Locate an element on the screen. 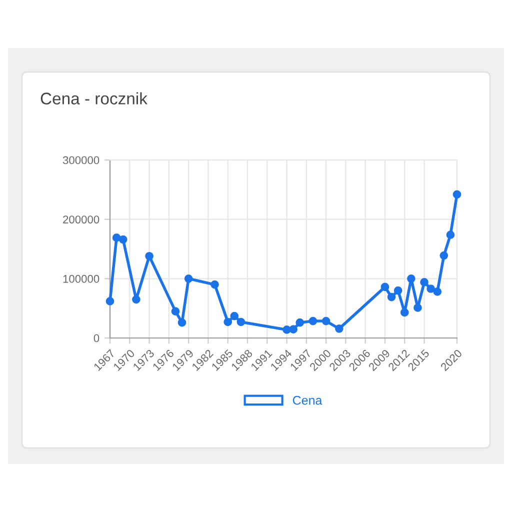  y-tick-label: 100000 is located at coordinates (81, 278).